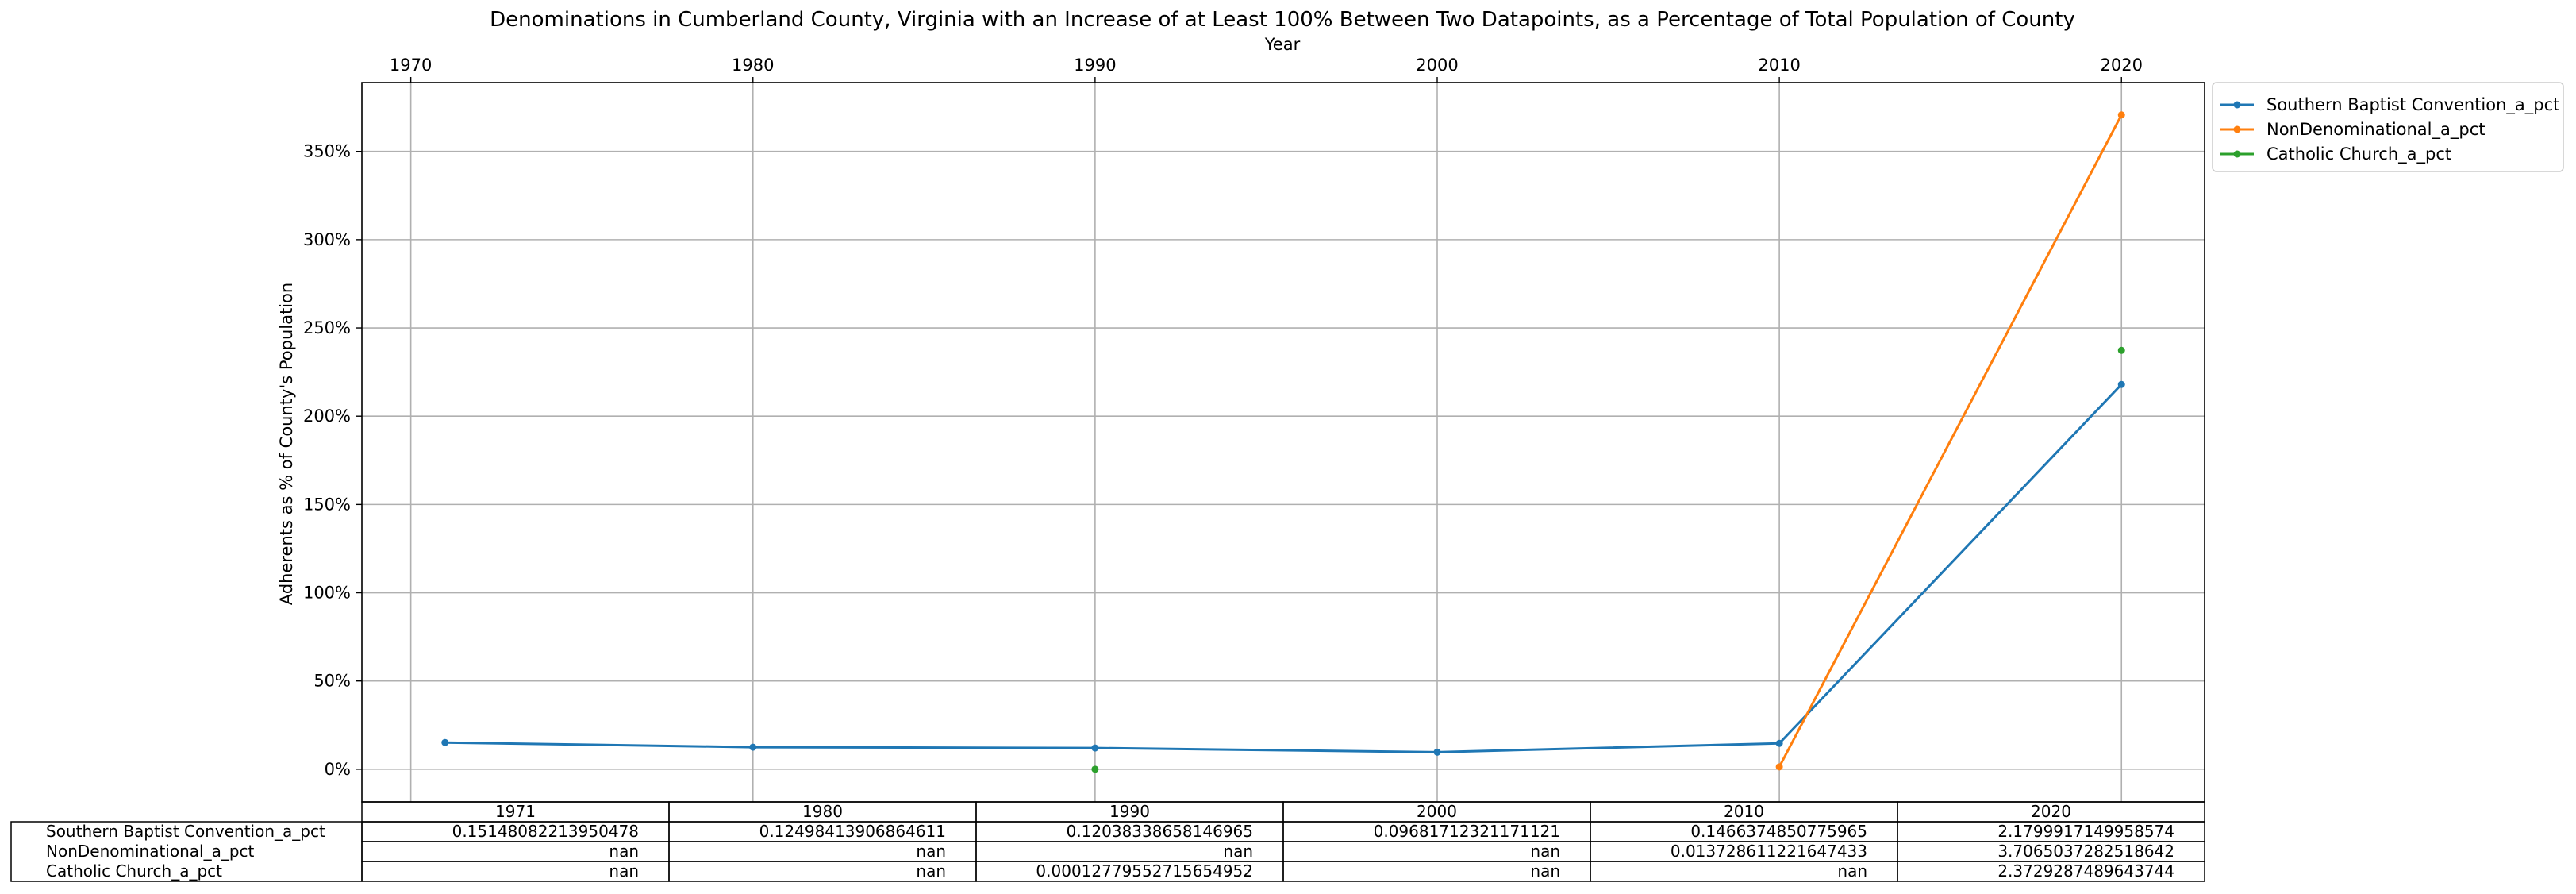 The height and width of the screenshot is (894, 2576). What do you see at coordinates (2376, 130) in the screenshot?
I see `legend-label: NonDenominational_a_pct` at bounding box center [2376, 130].